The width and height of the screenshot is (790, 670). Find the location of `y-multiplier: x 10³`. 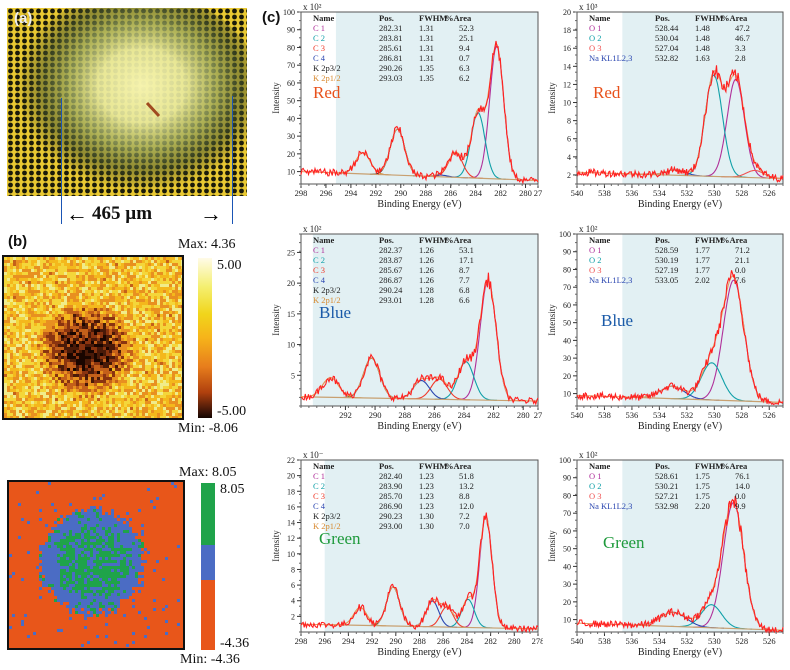

y-multiplier: x 10³ is located at coordinates (588, 7).